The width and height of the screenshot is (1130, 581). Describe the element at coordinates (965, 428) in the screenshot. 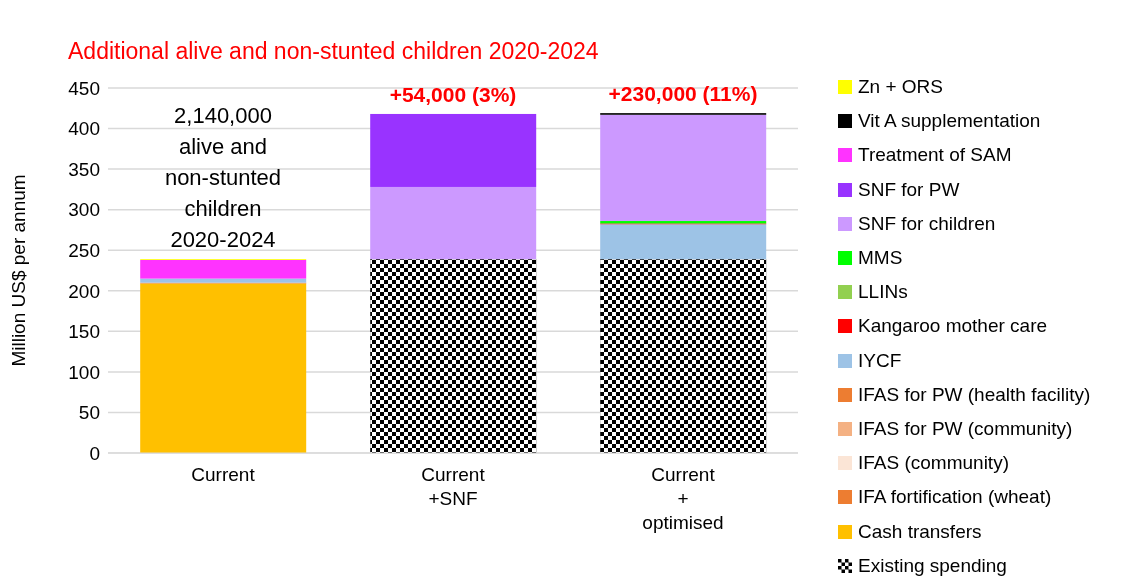

I see `legend-label: IFAS for PW (community)` at that location.